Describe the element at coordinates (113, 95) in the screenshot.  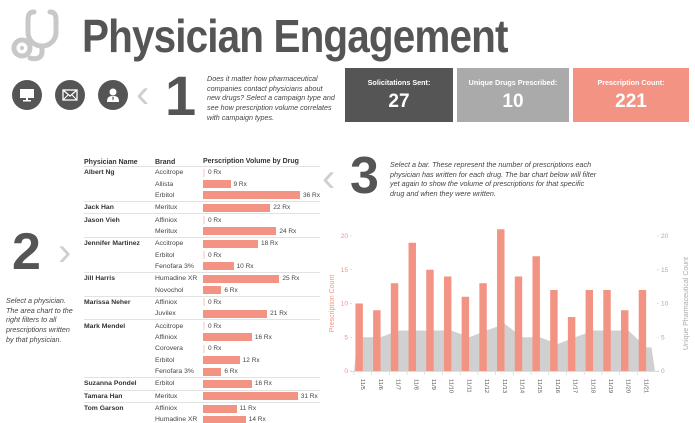
I see `campaign-rep-visit-button` at that location.